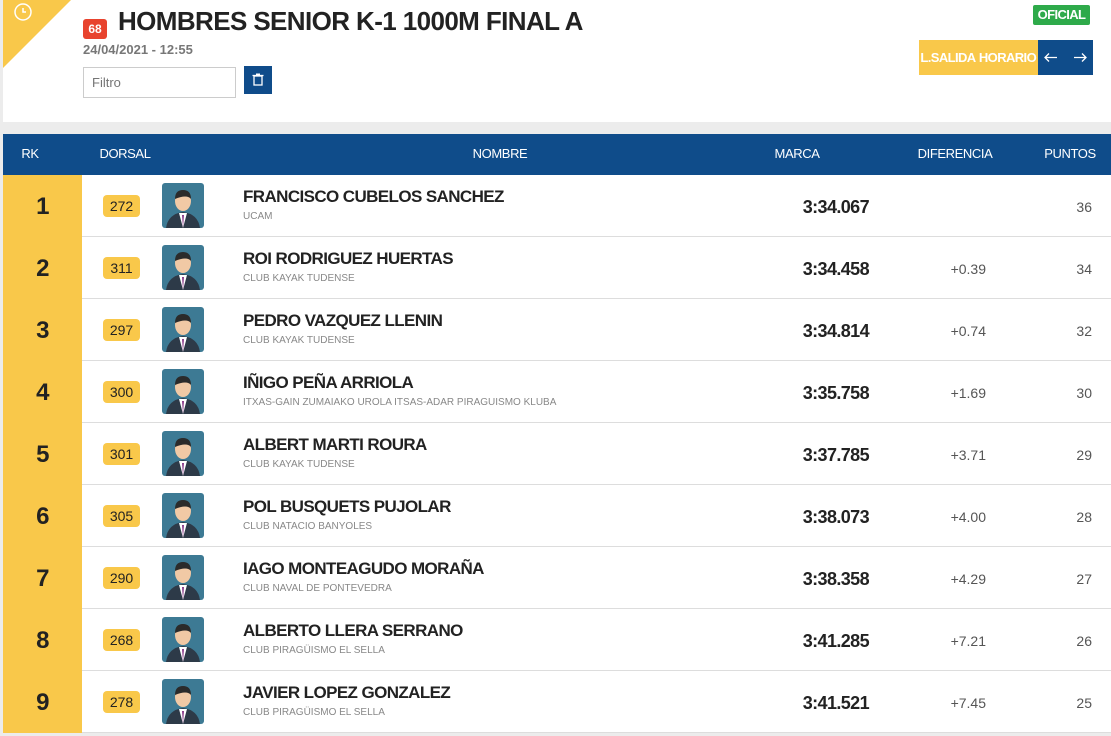 The width and height of the screenshot is (1111, 736). What do you see at coordinates (836, 207) in the screenshot?
I see `time: 3:34.067` at bounding box center [836, 207].